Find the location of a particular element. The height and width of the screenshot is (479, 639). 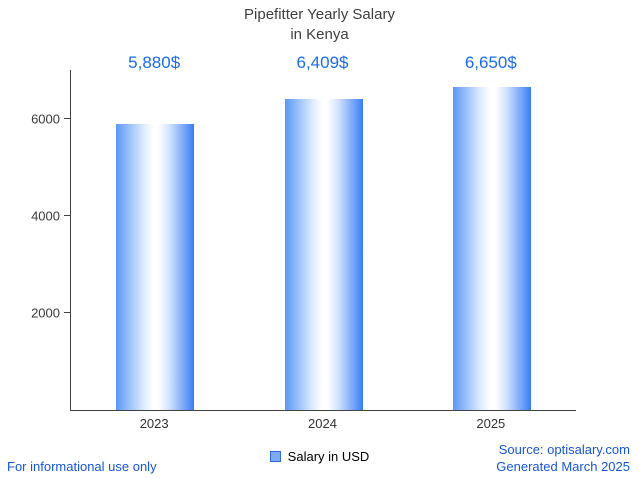

legend-label: Salary in USD is located at coordinates (328, 456).